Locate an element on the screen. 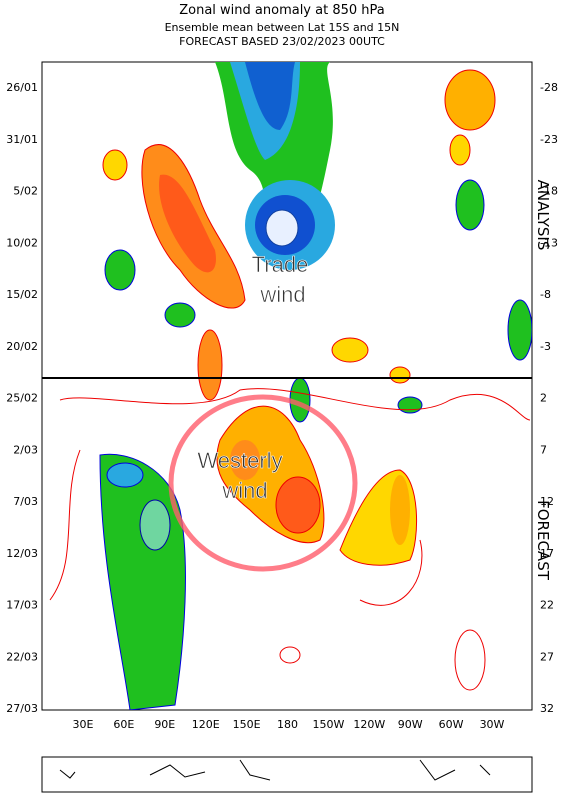 The image size is (564, 804). bottom-tick-label: 180 is located at coordinates (287, 724).